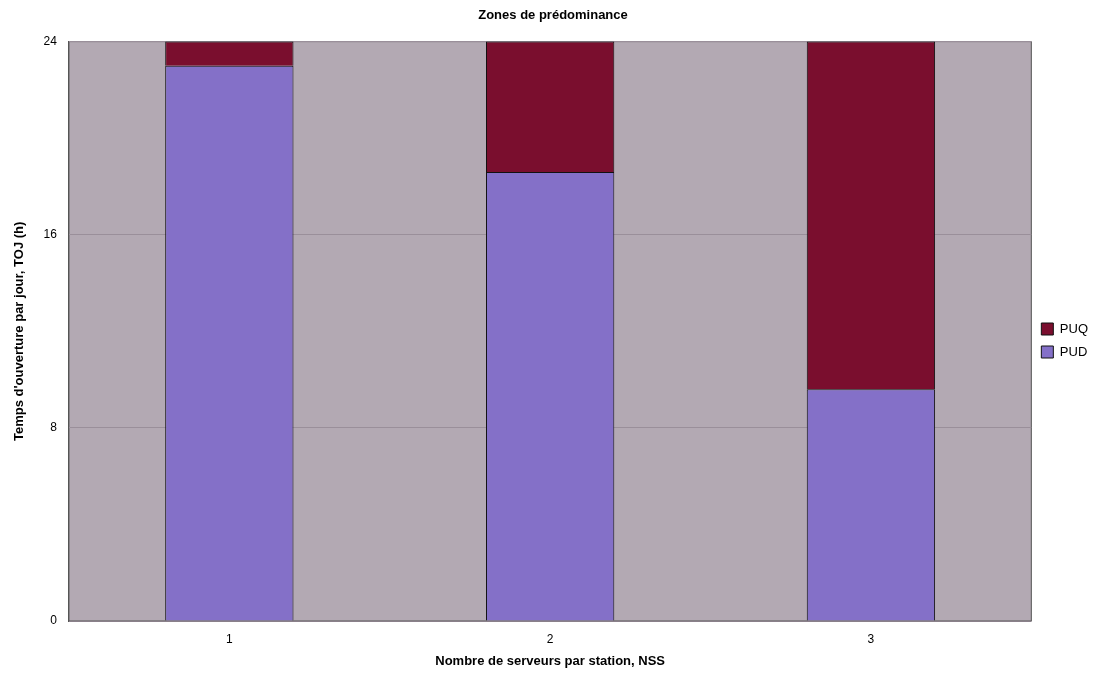  Describe the element at coordinates (54, 620) in the screenshot. I see `y-tick-label: 0` at that location.